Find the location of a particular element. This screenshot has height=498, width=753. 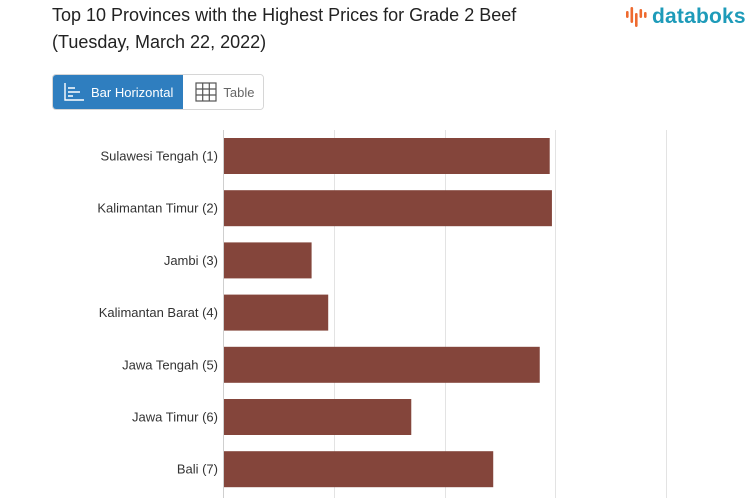

bar-horizontal-label: Bar Horizontal is located at coordinates (132, 92).